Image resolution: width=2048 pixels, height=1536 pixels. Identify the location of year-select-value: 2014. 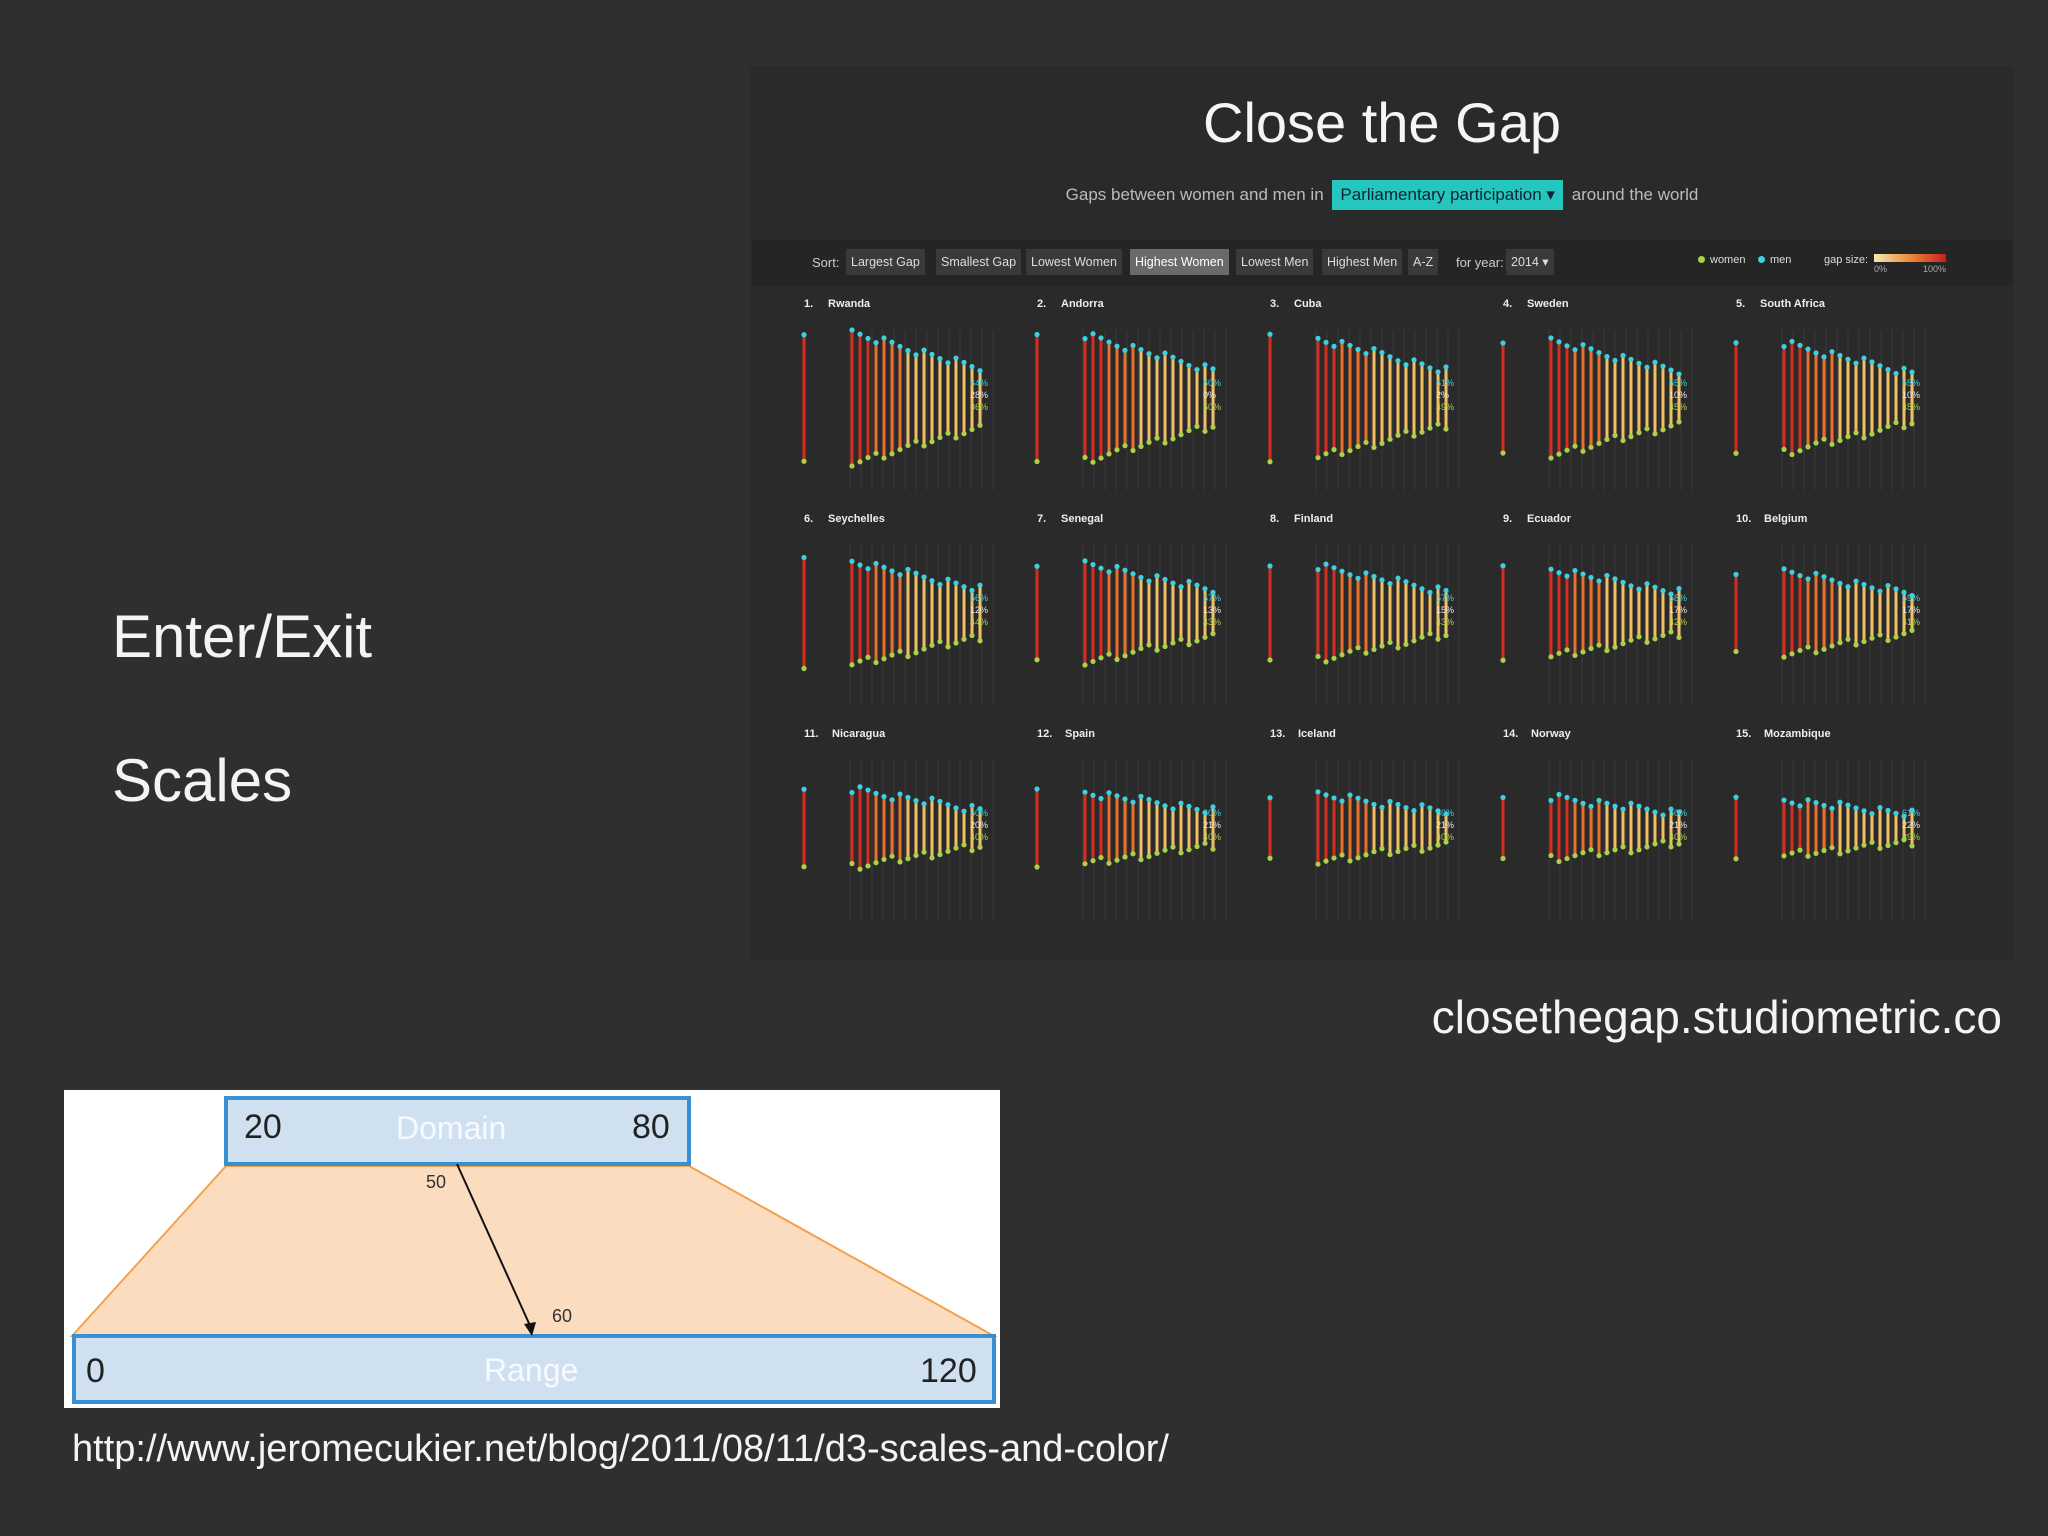
(1525, 262).